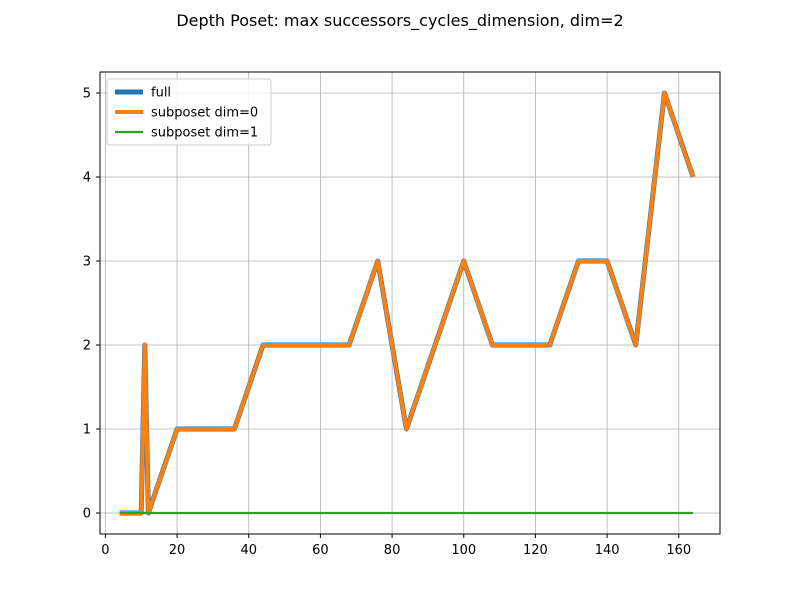 This screenshot has height=600, width=800. Describe the element at coordinates (607, 550) in the screenshot. I see `x-tick-label: 140` at that location.